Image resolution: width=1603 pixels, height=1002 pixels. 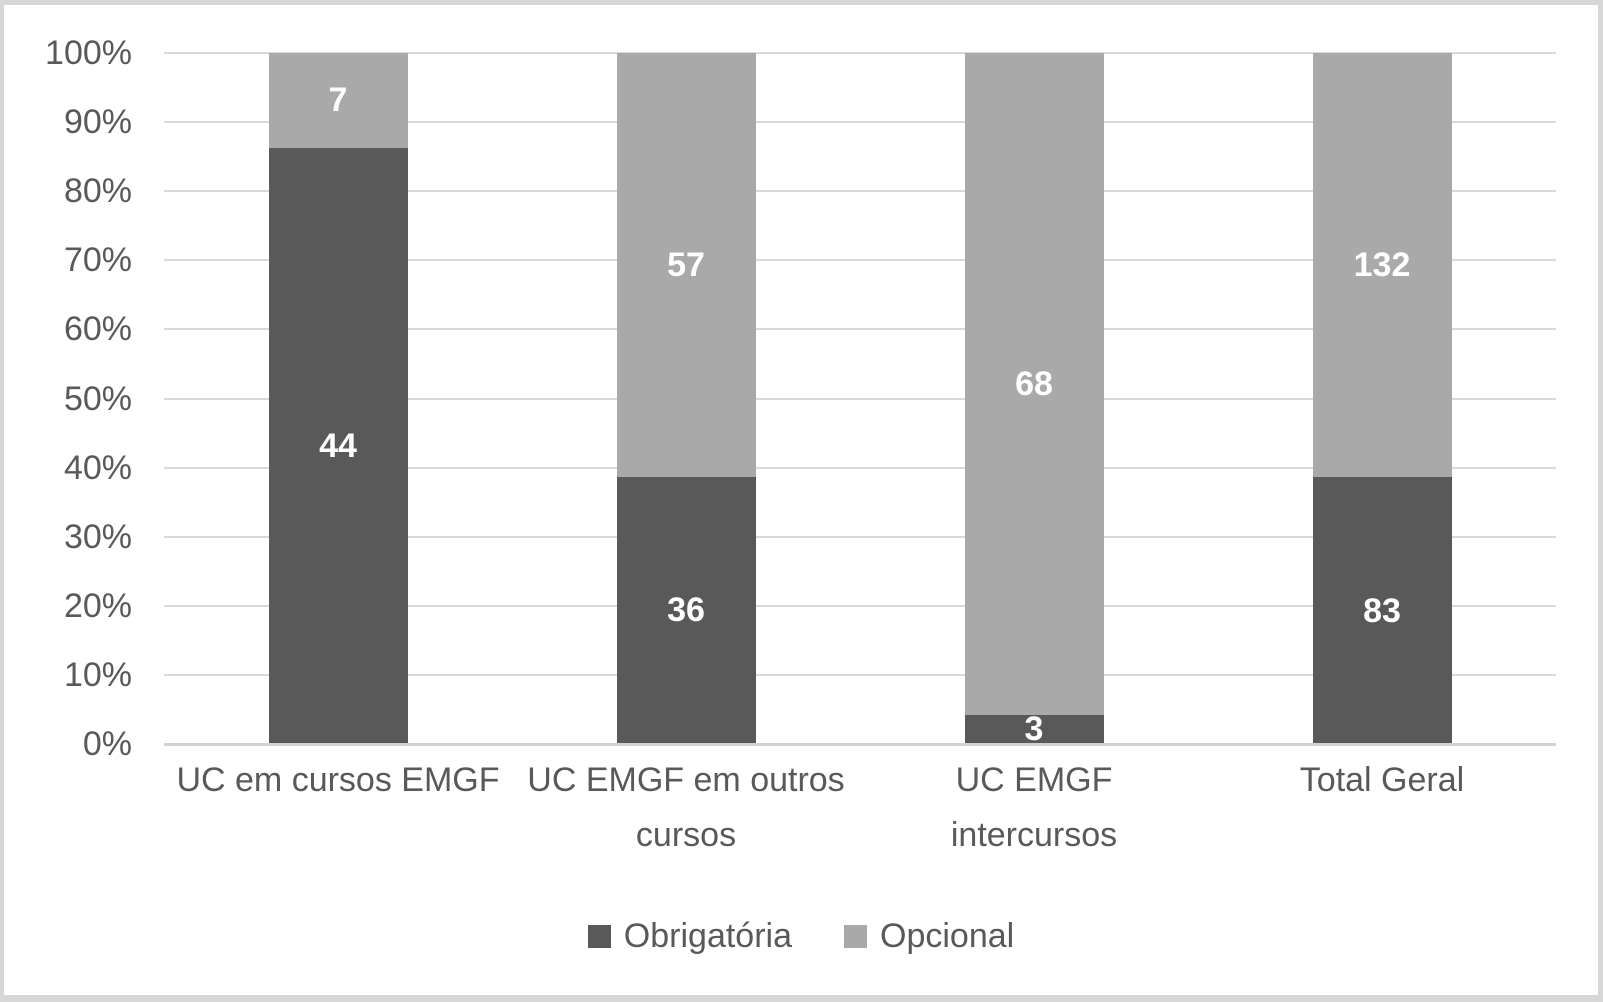 I want to click on bar-segment-obrigatória: 3, so click(x=1034, y=729).